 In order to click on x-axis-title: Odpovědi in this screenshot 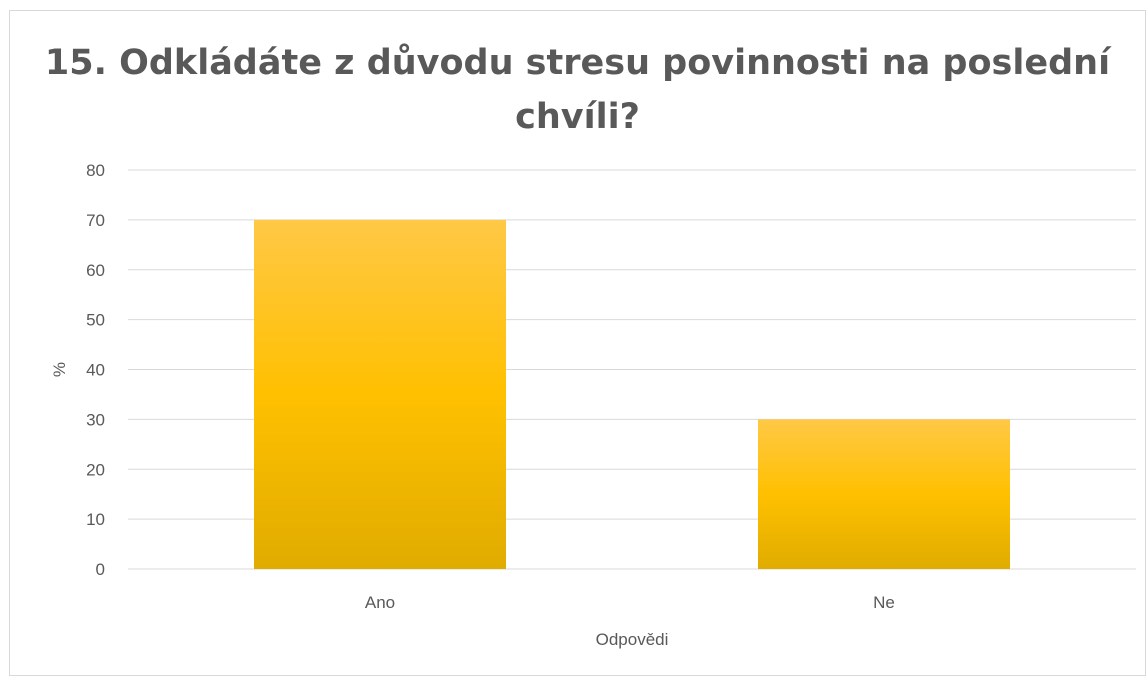, I will do `click(632, 639)`.